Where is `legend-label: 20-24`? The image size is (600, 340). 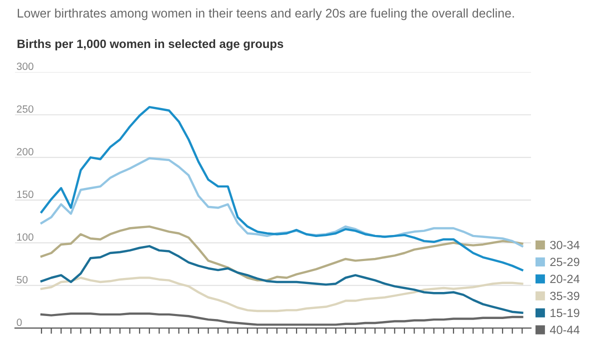
legend-label: 20-24 is located at coordinates (565, 279).